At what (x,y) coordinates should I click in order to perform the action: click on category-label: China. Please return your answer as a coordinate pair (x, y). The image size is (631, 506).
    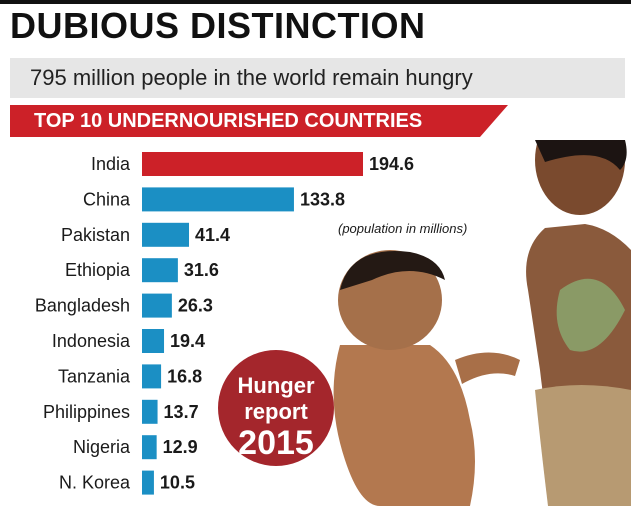
    Looking at the image, I should click on (107, 199).